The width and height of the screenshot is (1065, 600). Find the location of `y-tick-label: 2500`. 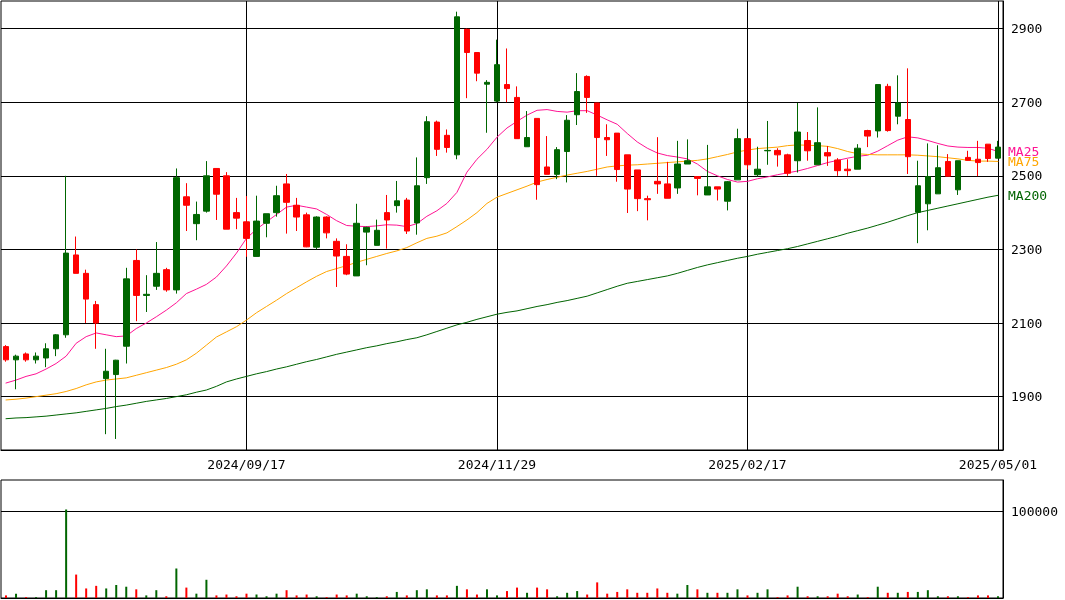

y-tick-label: 2500 is located at coordinates (1027, 176).